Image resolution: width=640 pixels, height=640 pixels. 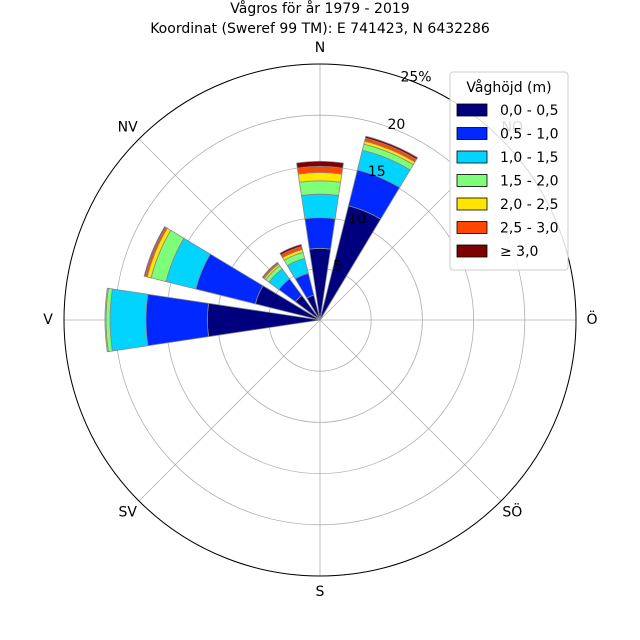 I want to click on radial-tick-label: 15, so click(x=377, y=172).